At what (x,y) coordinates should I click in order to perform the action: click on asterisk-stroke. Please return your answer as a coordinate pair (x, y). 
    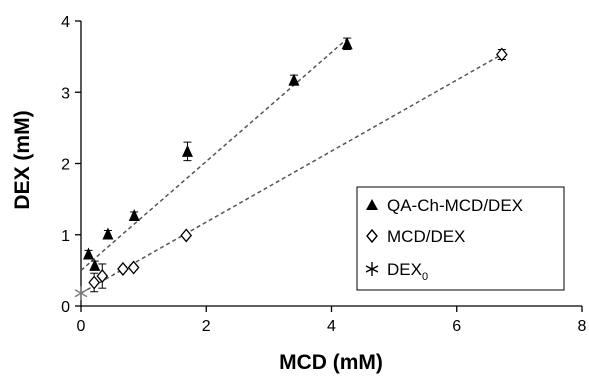
    Looking at the image, I should click on (81, 293).